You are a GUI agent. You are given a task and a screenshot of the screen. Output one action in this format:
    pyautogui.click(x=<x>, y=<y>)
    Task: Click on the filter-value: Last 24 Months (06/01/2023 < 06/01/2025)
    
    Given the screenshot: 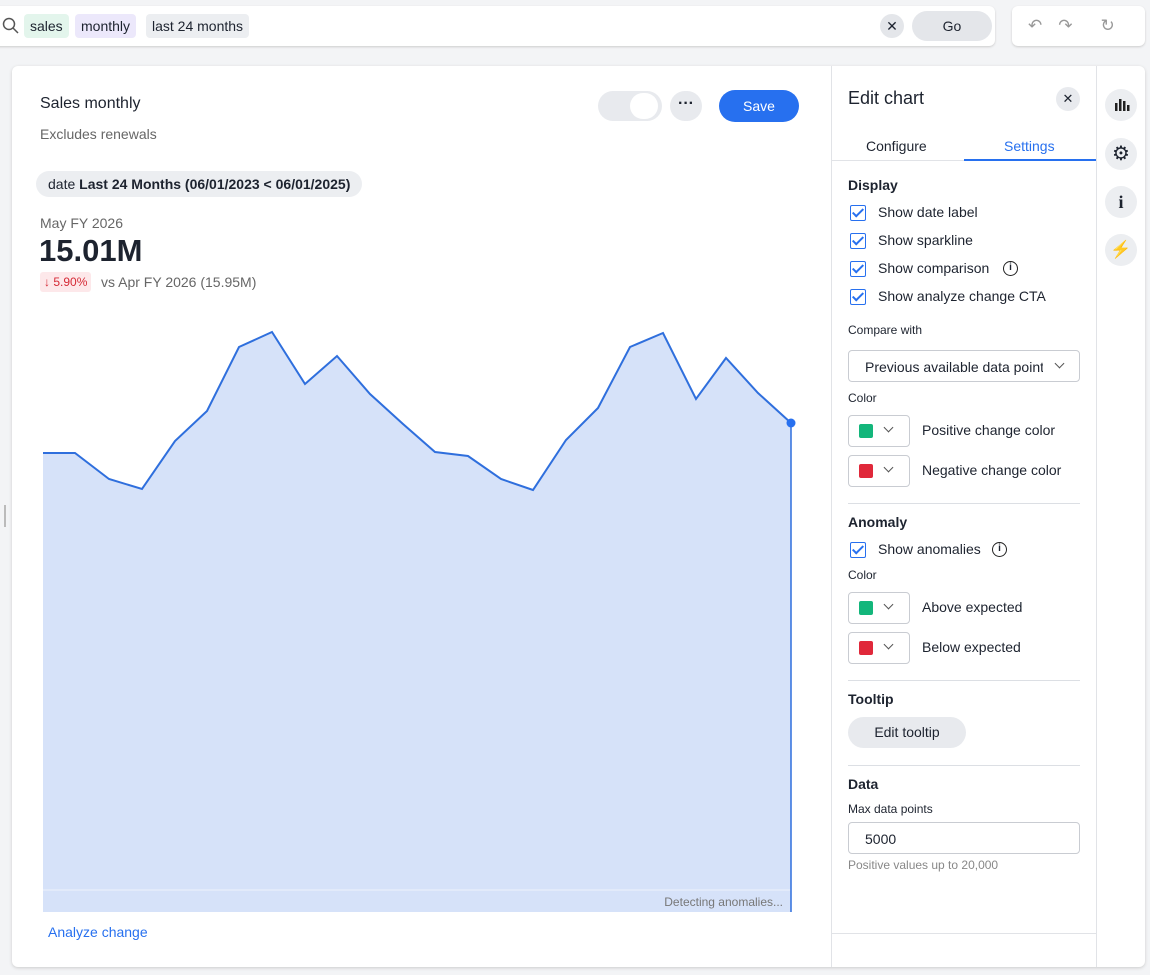 What is the action you would take?
    pyautogui.click(x=214, y=184)
    